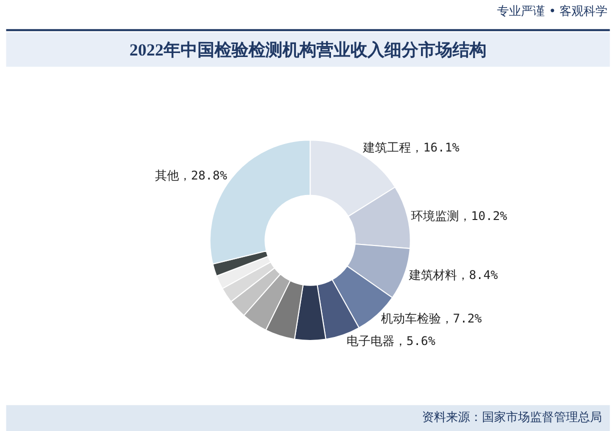 This screenshot has height=431, width=616. Describe the element at coordinates (391, 341) in the screenshot. I see `slice-label: 电子电器，5.6%` at that location.